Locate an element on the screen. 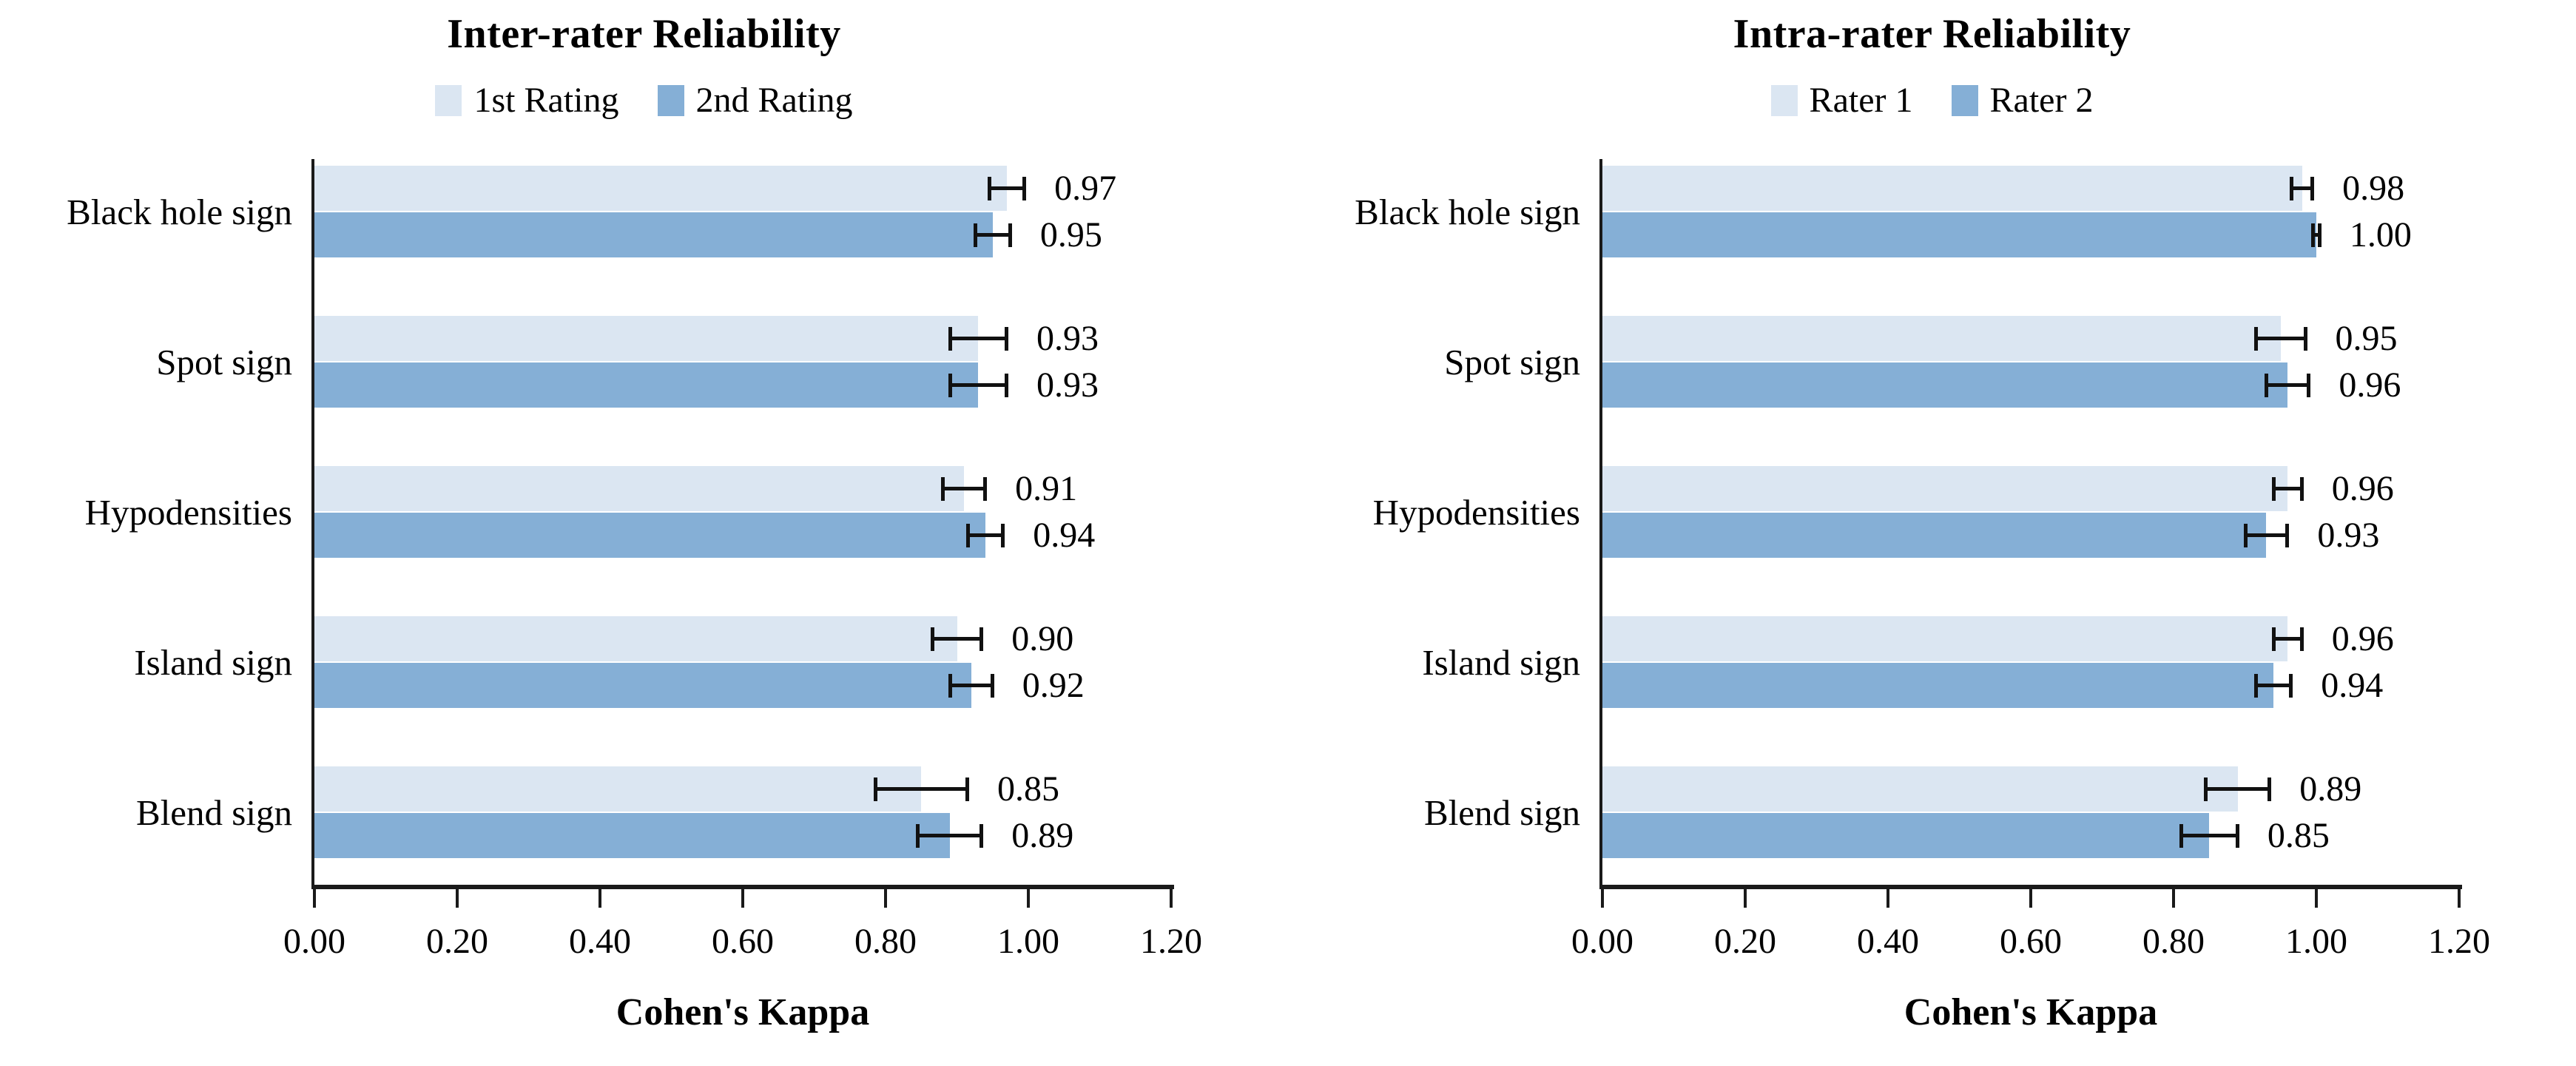 This screenshot has width=2576, height=1066. x-axis-title: Cohen's Kappa is located at coordinates (2031, 1012).